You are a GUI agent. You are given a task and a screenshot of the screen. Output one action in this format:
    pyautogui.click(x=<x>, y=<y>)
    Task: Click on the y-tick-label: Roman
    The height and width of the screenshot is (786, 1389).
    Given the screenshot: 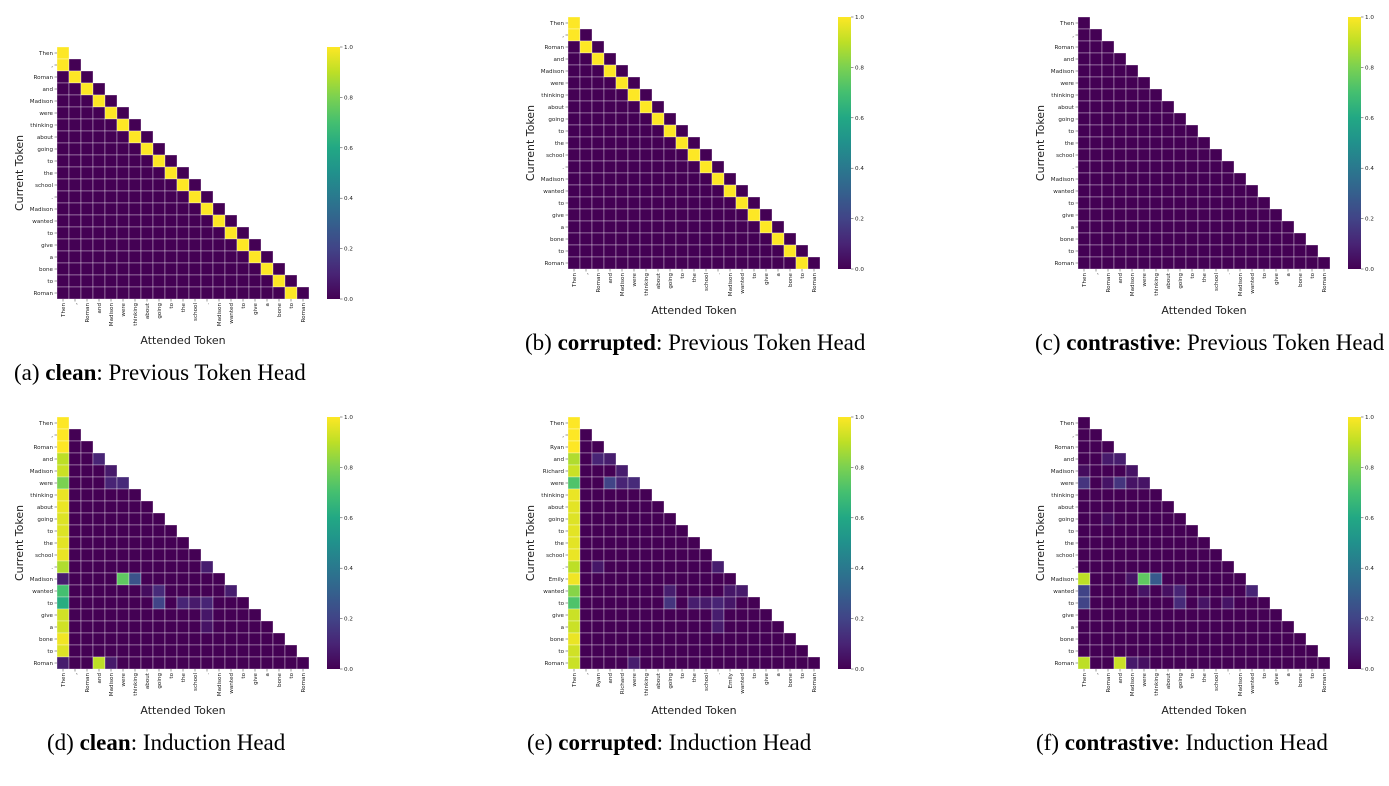 What is the action you would take?
    pyautogui.click(x=1065, y=264)
    